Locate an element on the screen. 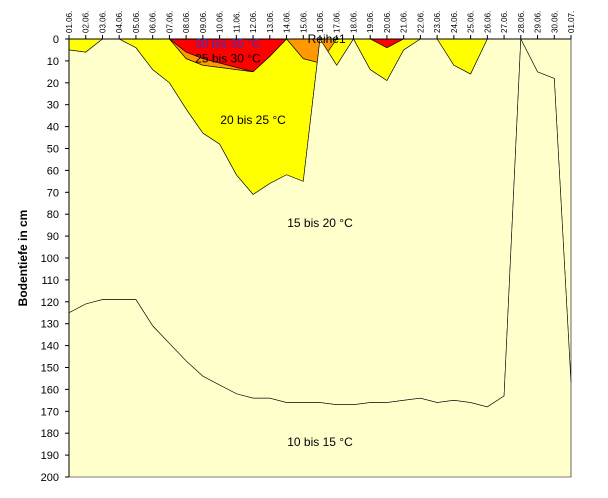  x-tick-label: 25.06. is located at coordinates (471, 22).